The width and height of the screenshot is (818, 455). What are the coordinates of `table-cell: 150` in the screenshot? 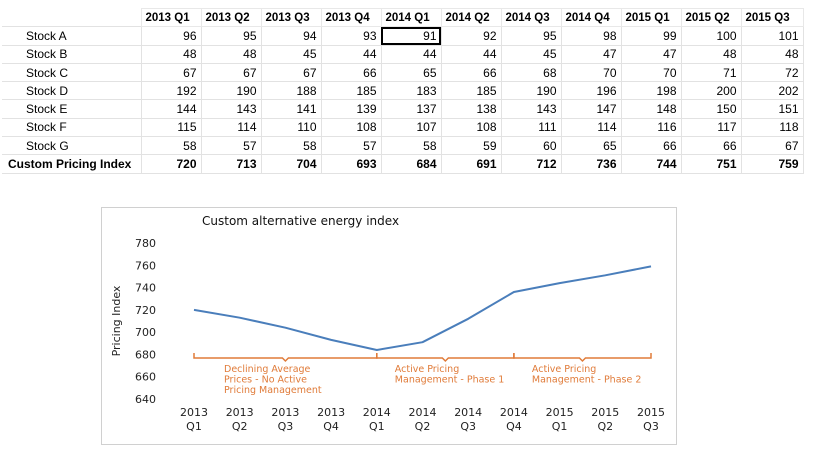 It's located at (711, 109).